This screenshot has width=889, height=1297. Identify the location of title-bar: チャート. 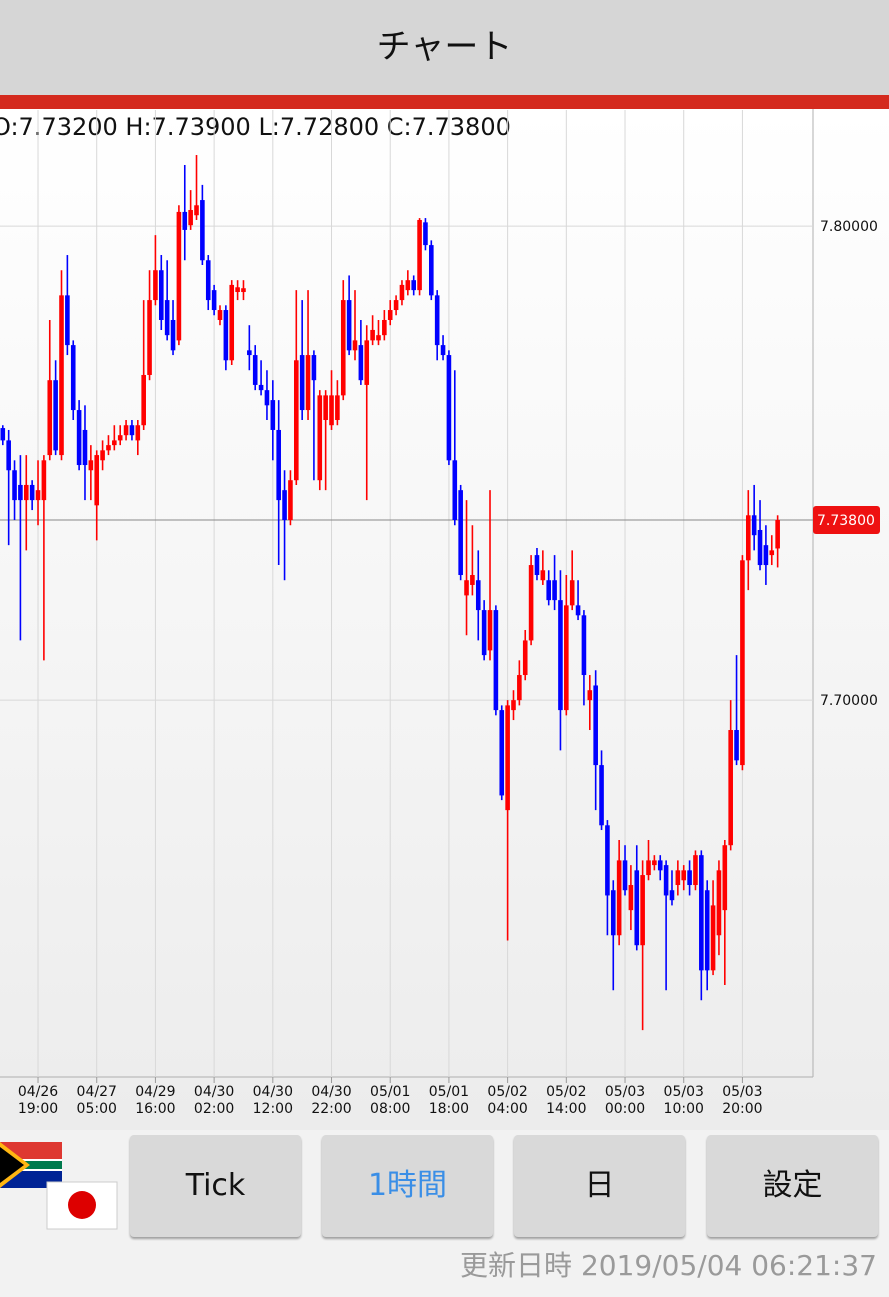
(444, 47).